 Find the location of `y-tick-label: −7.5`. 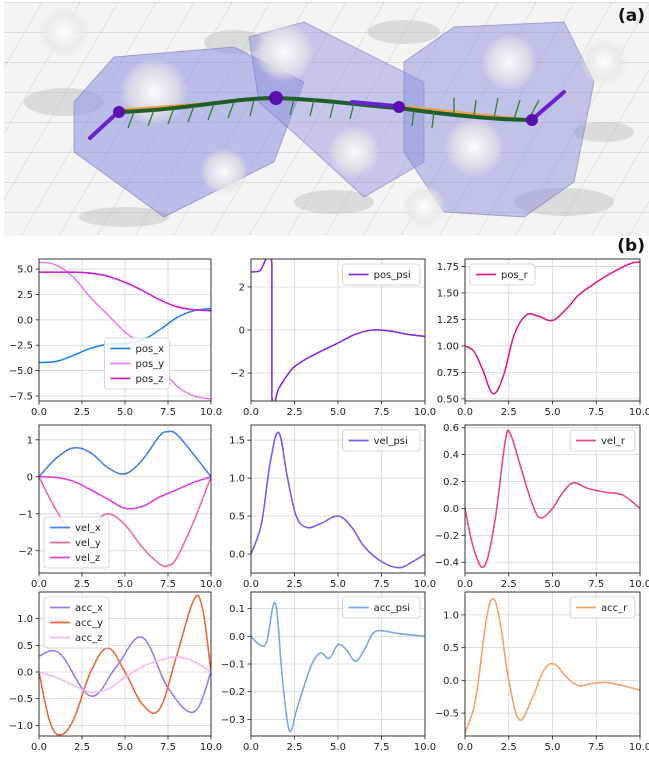

y-tick-label: −7.5 is located at coordinates (21, 396).